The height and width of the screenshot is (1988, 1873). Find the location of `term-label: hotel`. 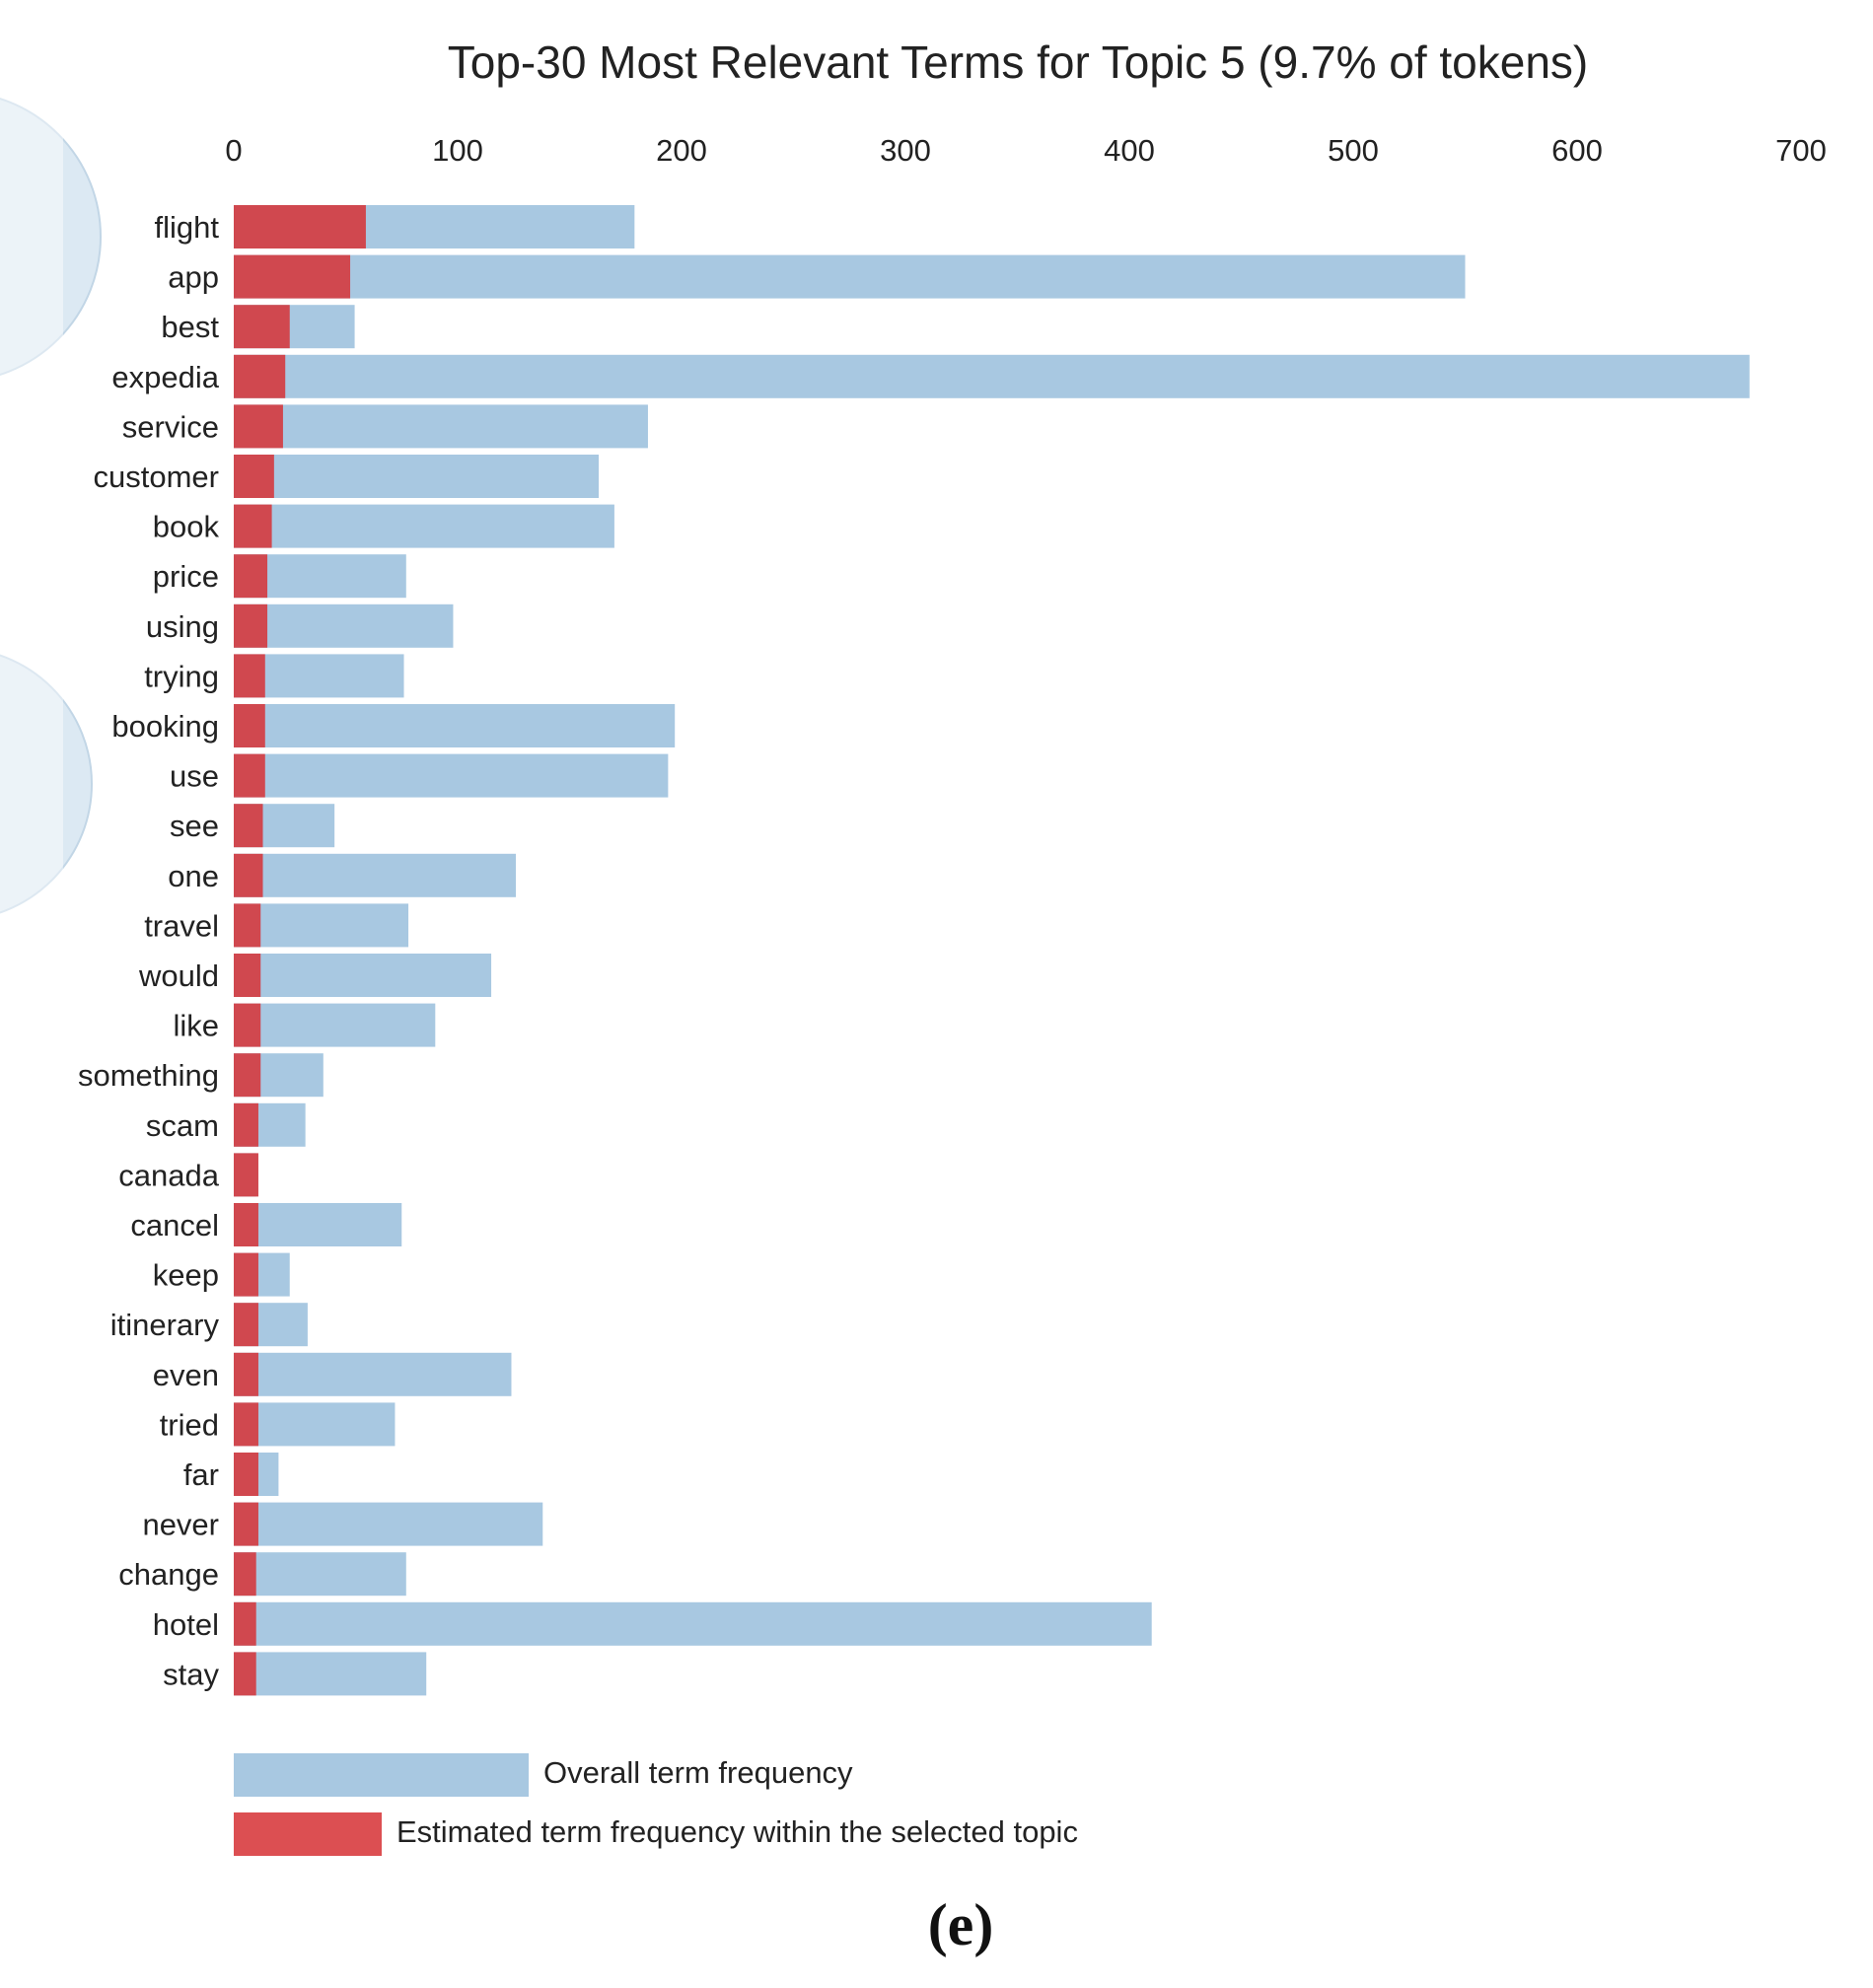

term-label: hotel is located at coordinates (186, 1625).